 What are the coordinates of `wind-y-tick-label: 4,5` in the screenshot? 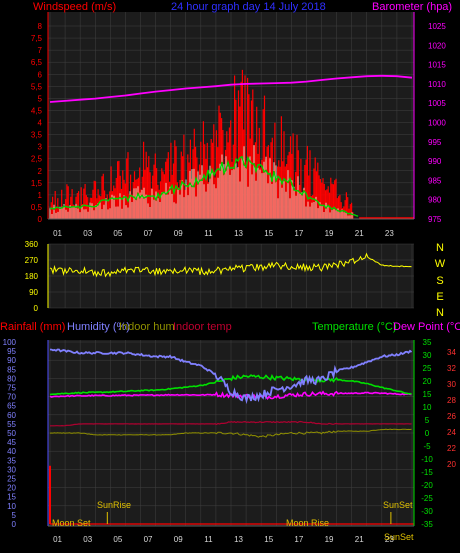 It's located at (37, 110).